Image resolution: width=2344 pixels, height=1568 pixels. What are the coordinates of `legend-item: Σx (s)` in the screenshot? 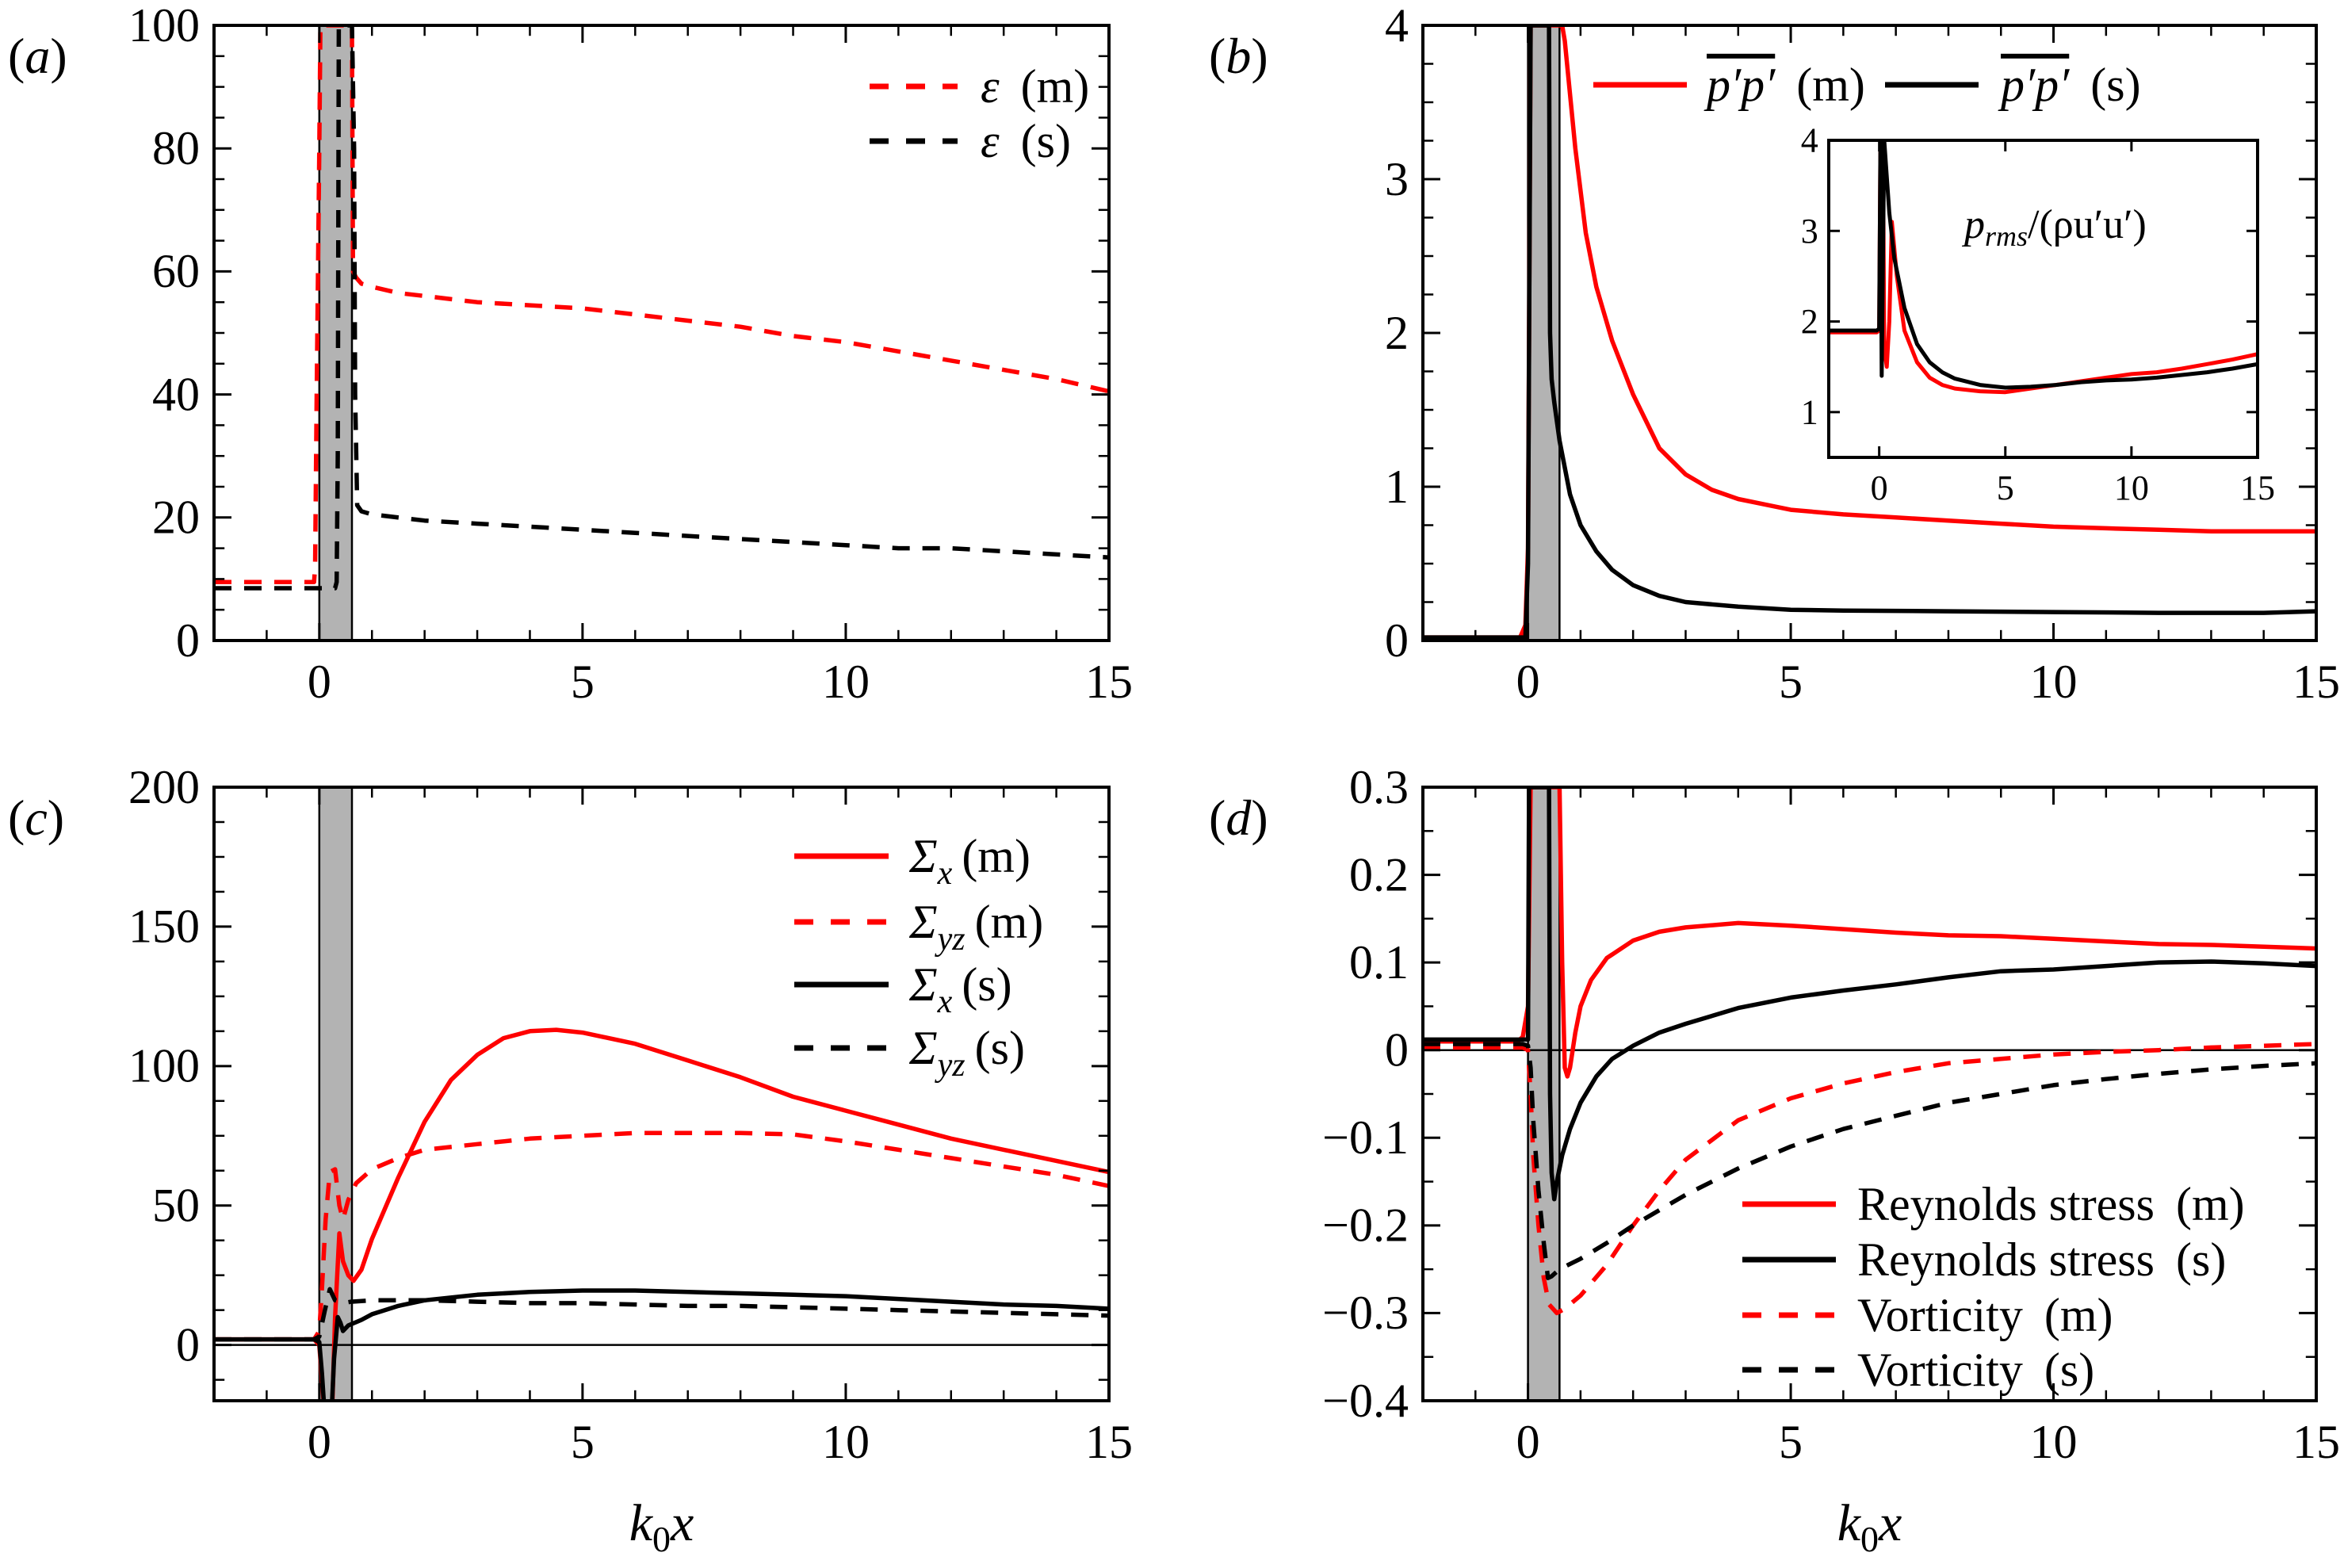 It's located at (903, 989).